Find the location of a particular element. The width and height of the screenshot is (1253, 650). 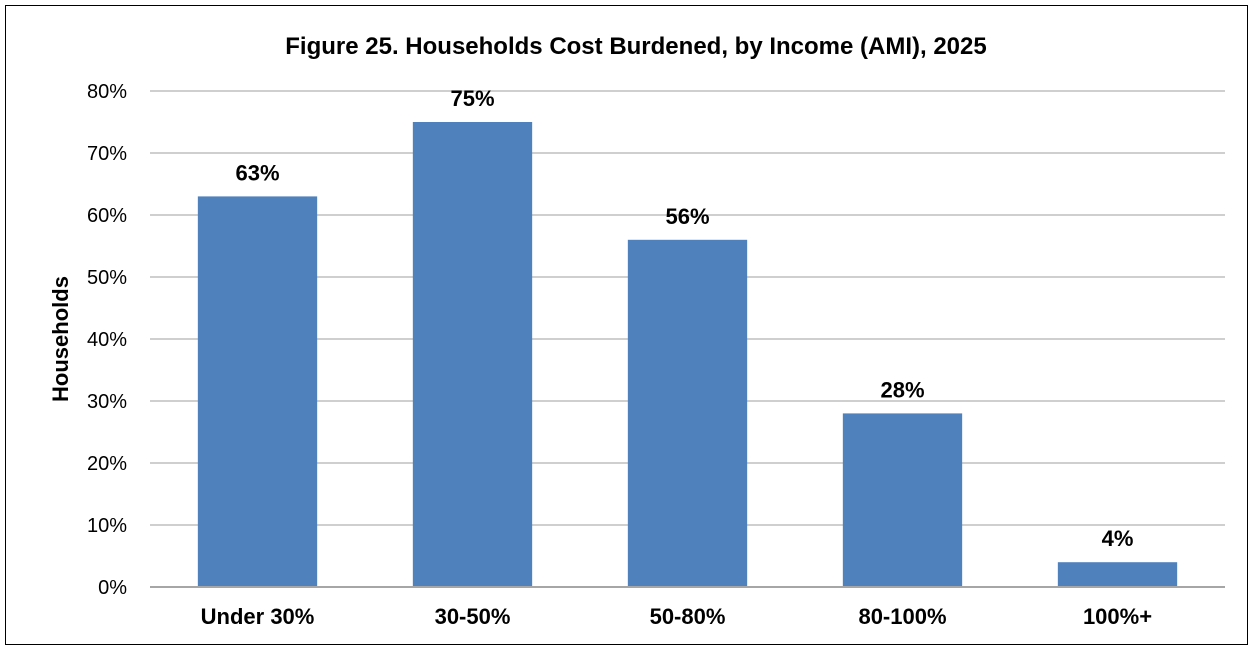

y-axis-ticks: 0% 10% 20% 30% 40% 50% 60% 70% 80% is located at coordinates (107, 340).